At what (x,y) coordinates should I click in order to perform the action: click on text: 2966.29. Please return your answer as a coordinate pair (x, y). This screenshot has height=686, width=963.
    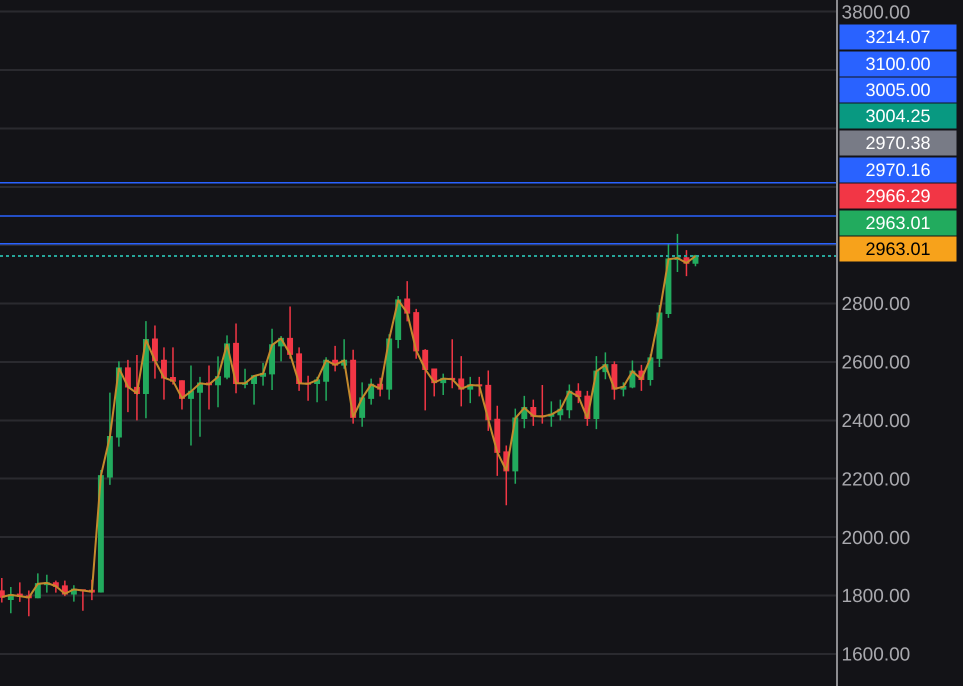
    Looking at the image, I should click on (898, 196).